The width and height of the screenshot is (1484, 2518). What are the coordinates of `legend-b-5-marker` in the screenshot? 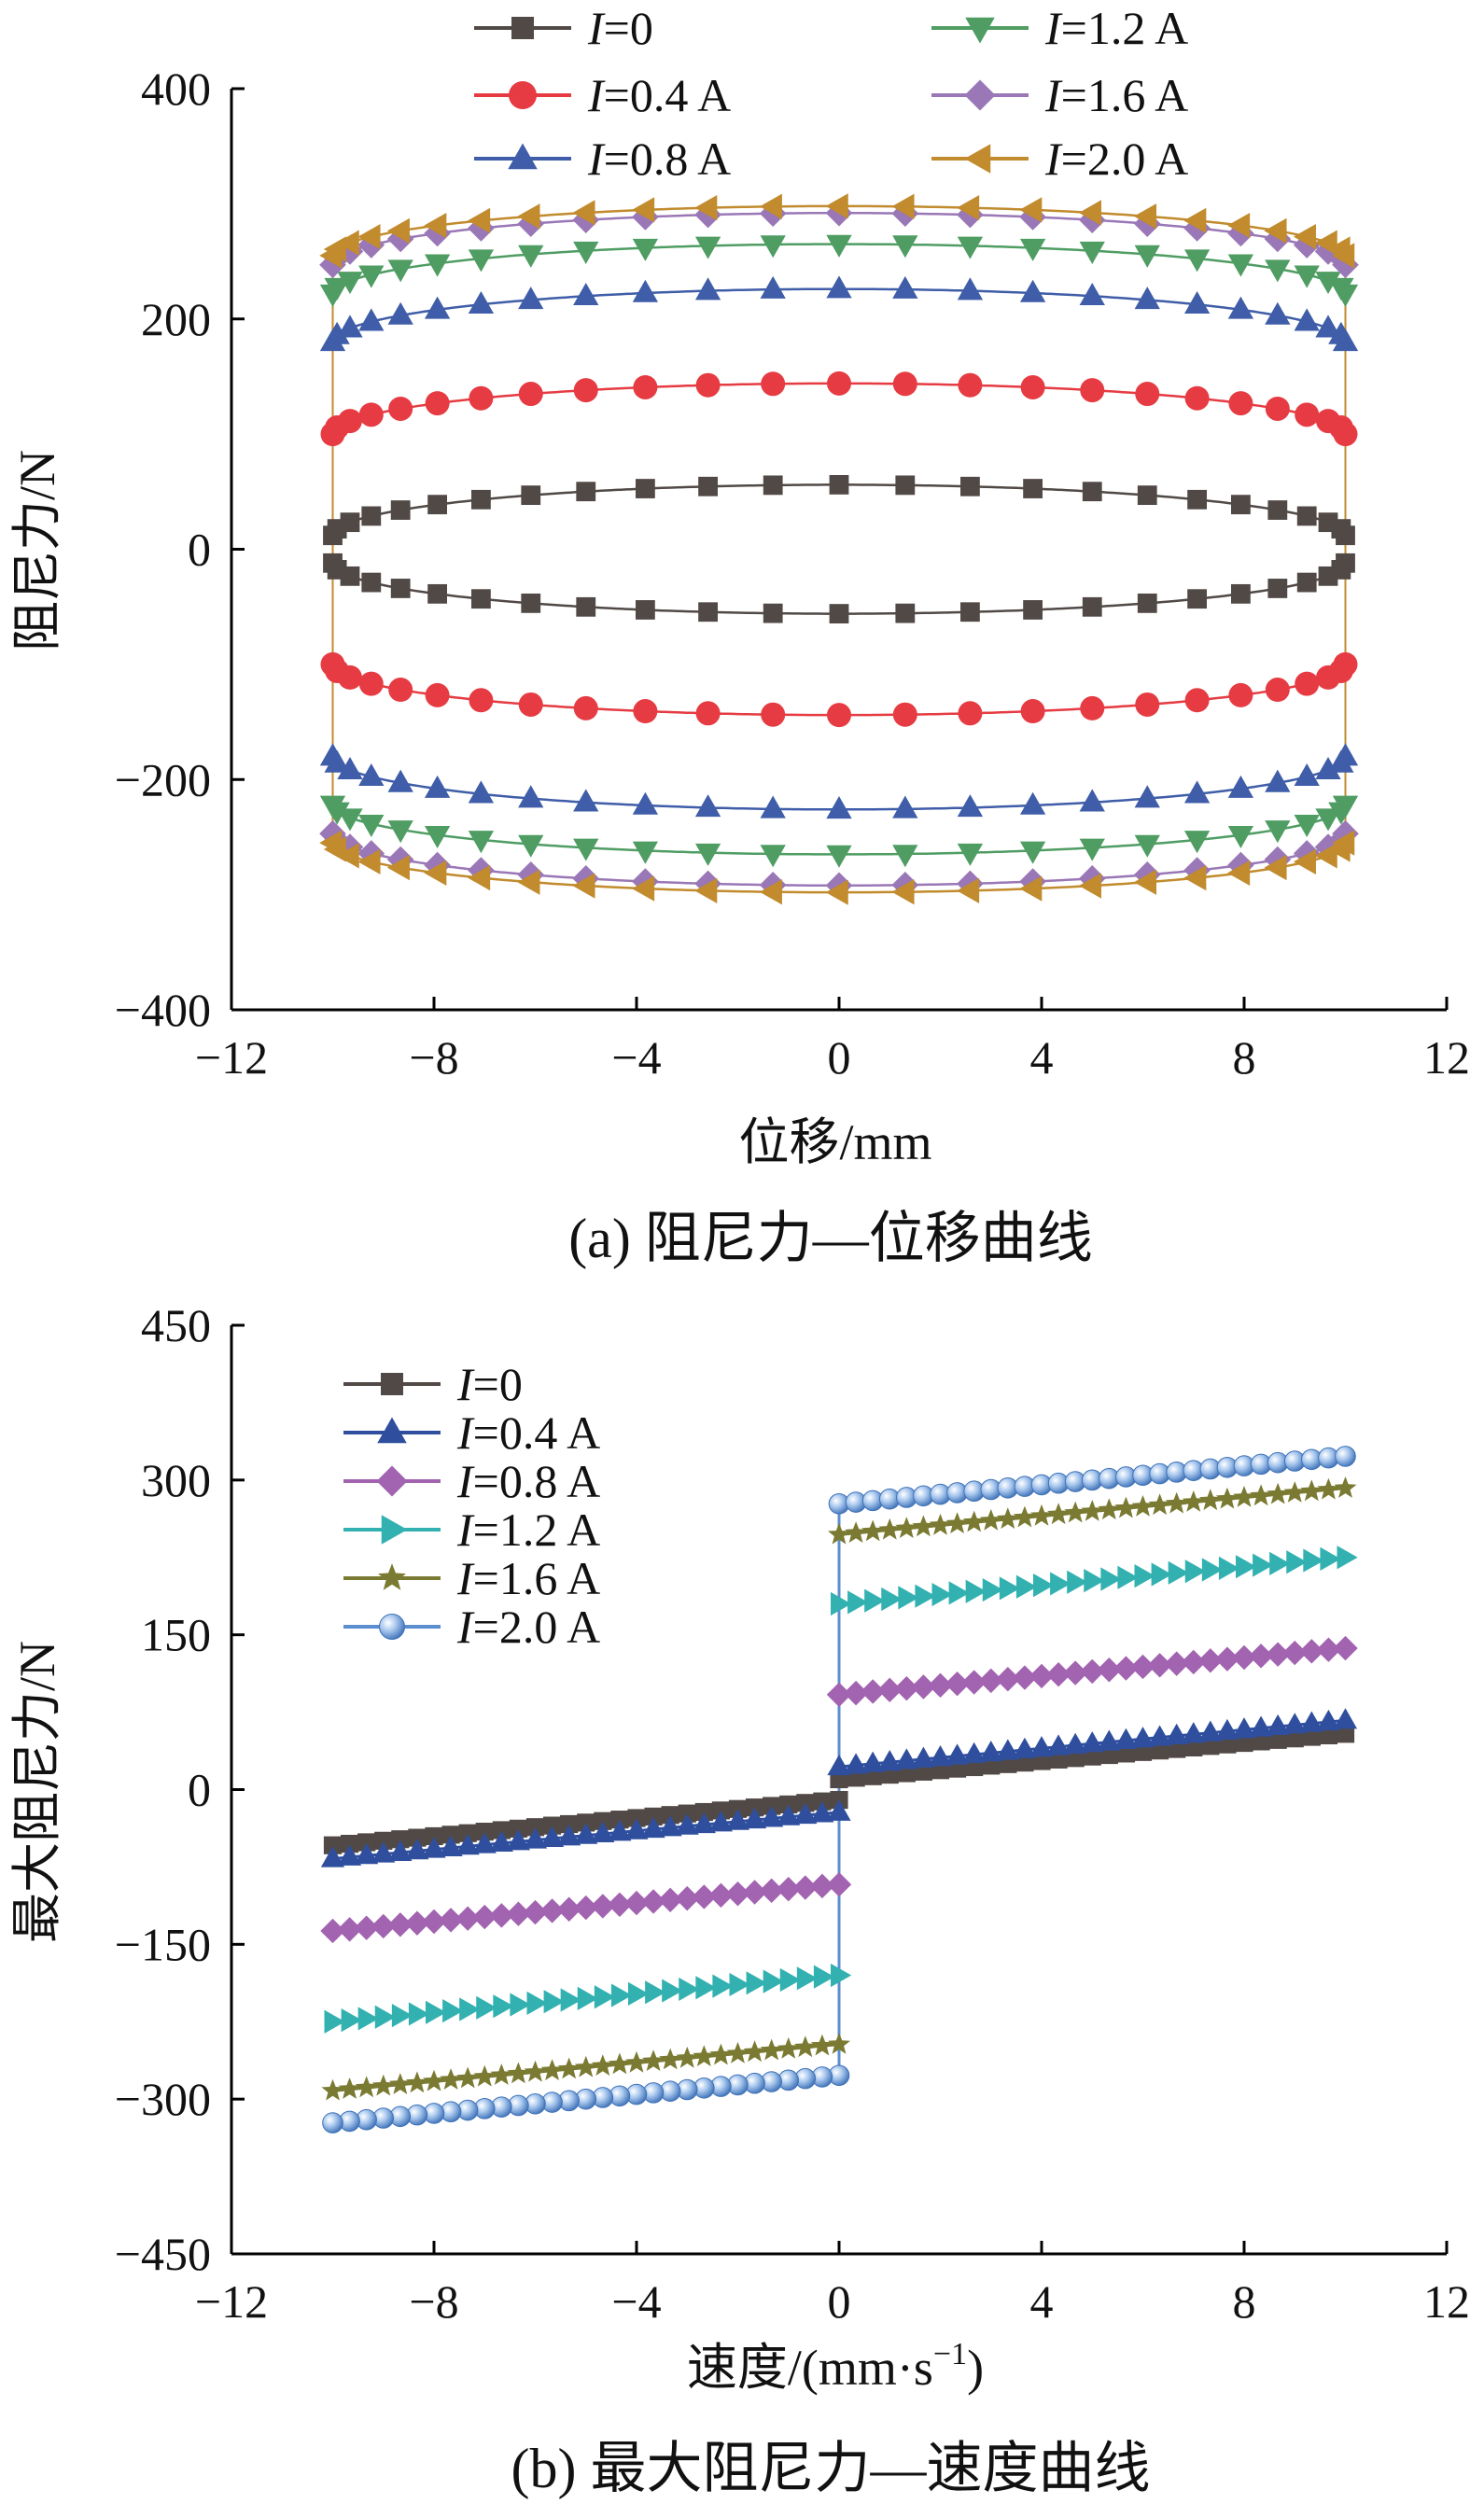 It's located at (392, 1627).